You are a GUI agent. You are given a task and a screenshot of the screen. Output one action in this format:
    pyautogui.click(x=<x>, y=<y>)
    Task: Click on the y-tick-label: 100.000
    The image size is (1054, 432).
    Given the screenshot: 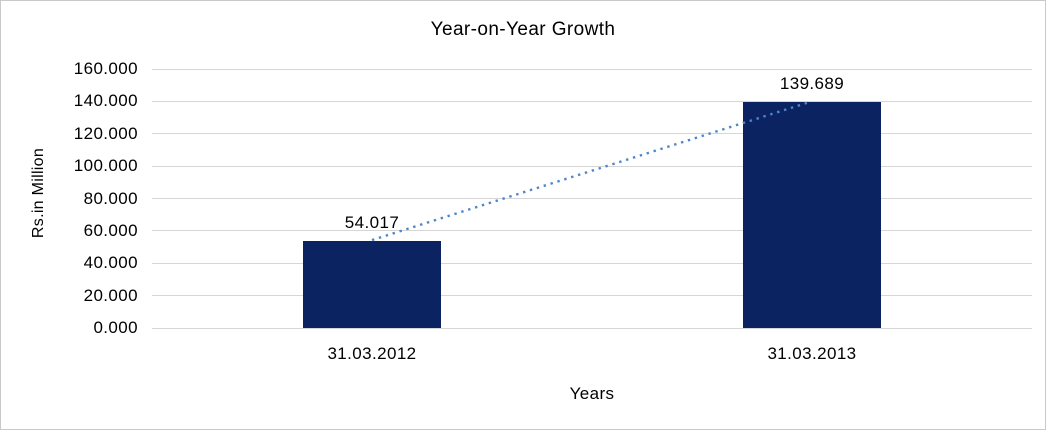 What is the action you would take?
    pyautogui.click(x=105, y=166)
    